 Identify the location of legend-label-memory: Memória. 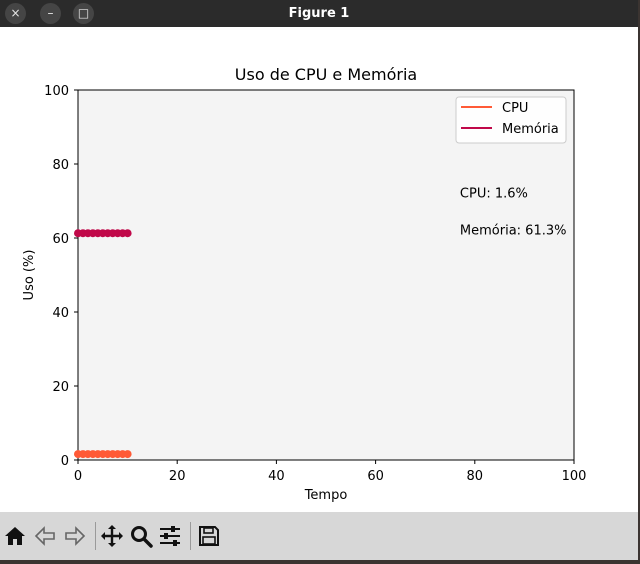
(530, 129).